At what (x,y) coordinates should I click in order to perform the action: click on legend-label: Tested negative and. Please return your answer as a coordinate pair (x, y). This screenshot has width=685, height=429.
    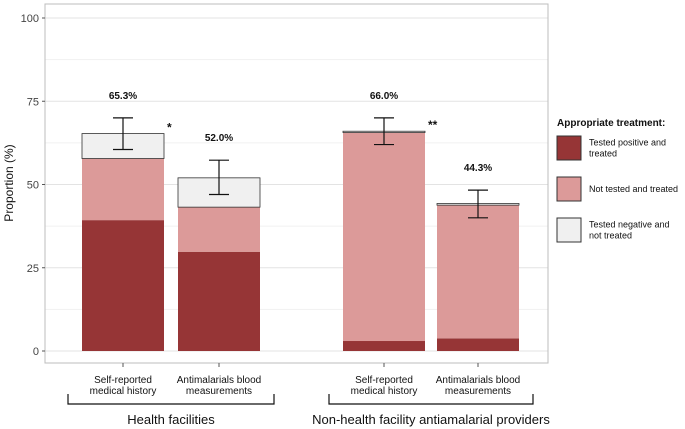
    Looking at the image, I should click on (629, 225).